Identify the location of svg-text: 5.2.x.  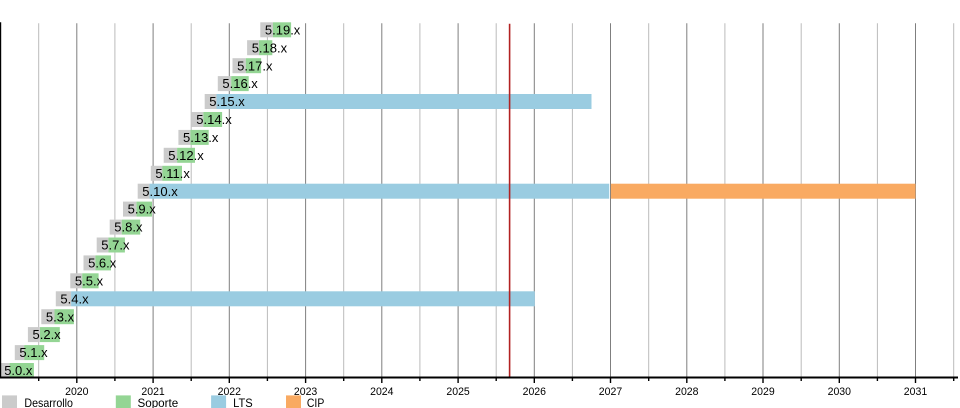
(47, 334).